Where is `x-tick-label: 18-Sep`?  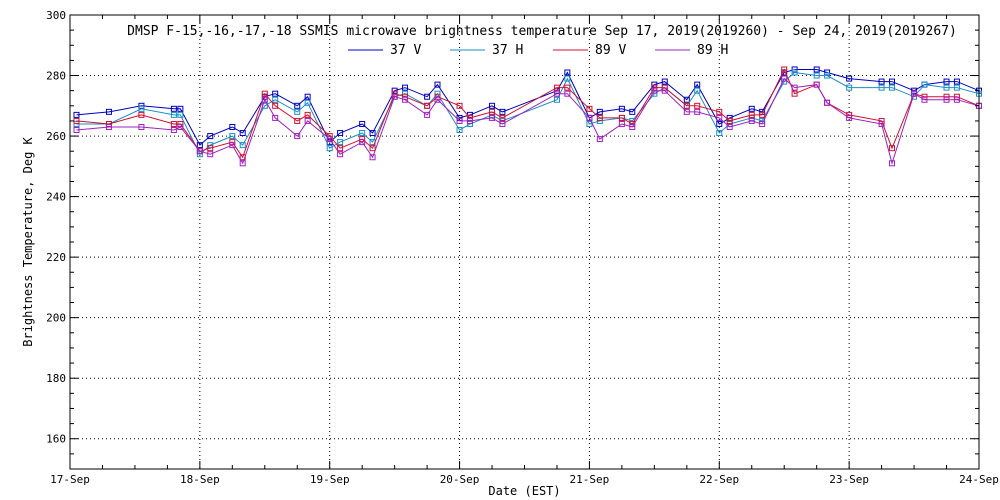
x-tick-label: 18-Sep is located at coordinates (200, 479).